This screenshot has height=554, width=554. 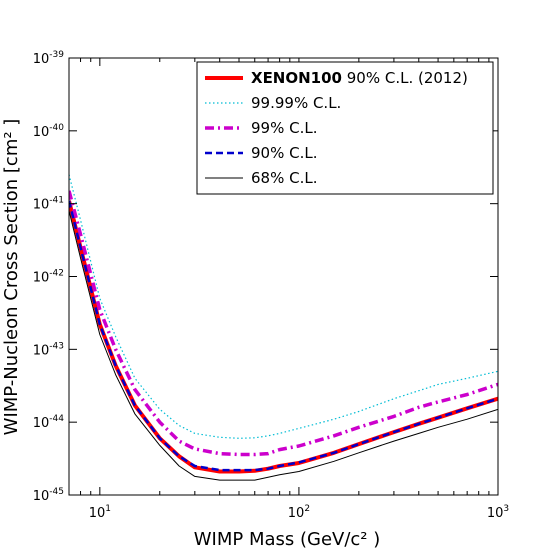 I want to click on y-tick-label: 10-44, so click(x=49, y=422).